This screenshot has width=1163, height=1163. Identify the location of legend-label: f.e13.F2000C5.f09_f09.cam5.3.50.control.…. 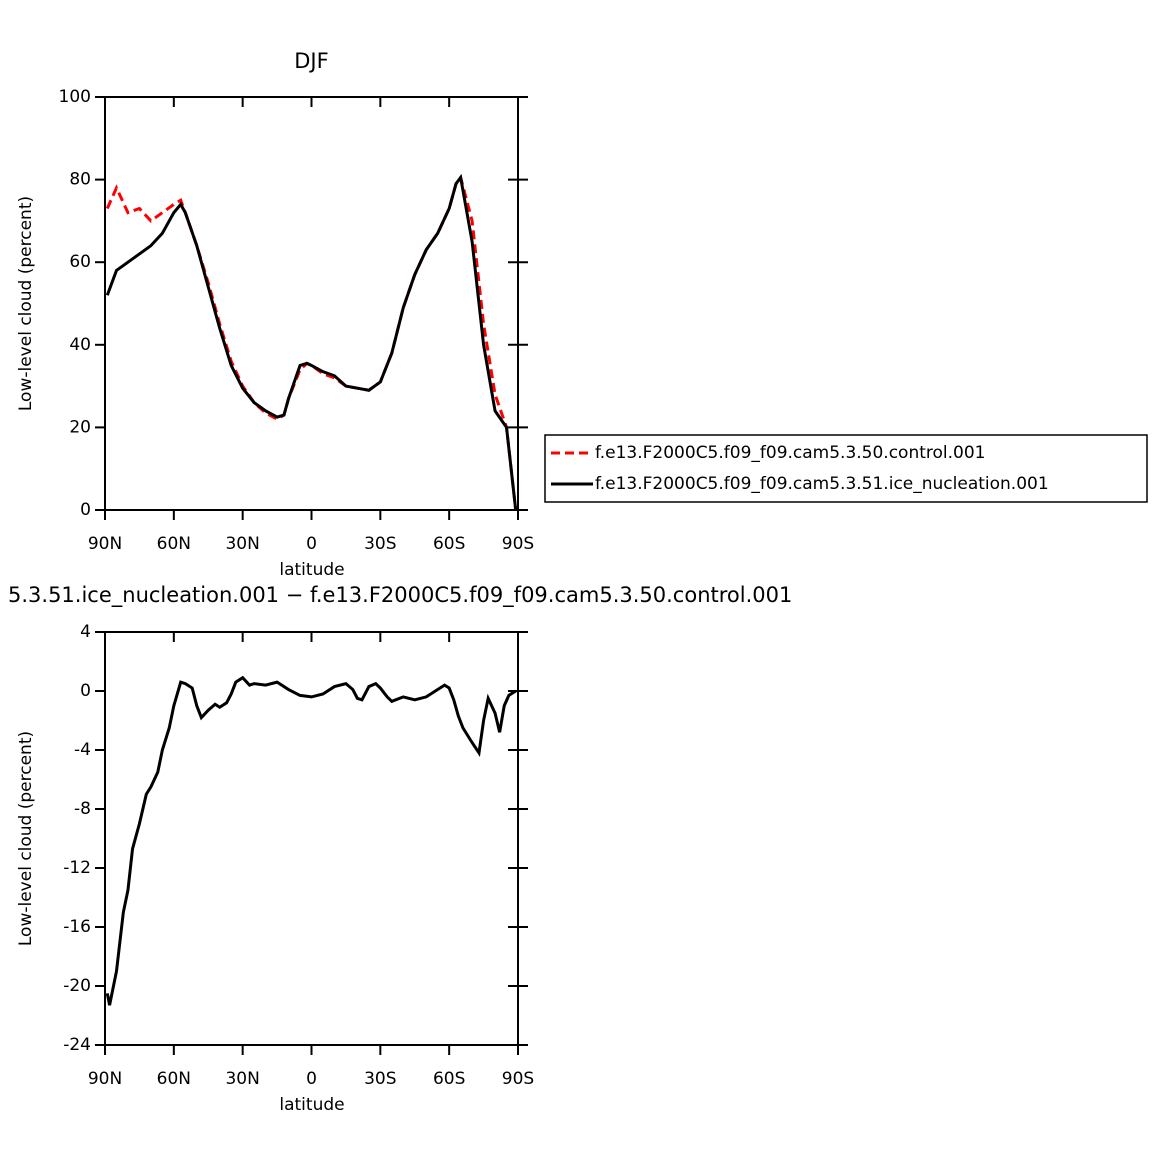
(790, 453).